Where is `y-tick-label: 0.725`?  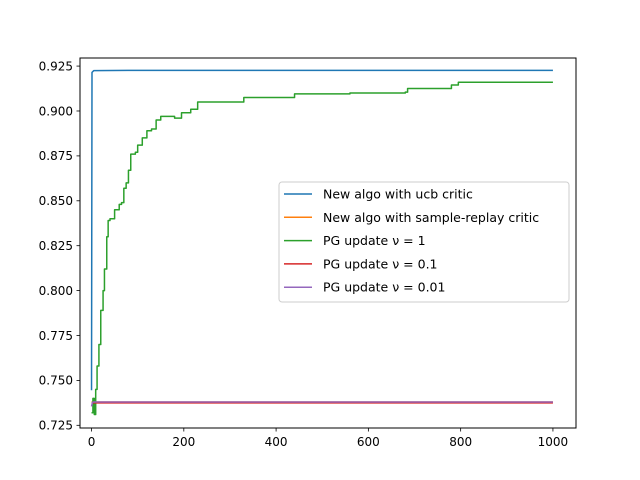 y-tick-label: 0.725 is located at coordinates (56, 426).